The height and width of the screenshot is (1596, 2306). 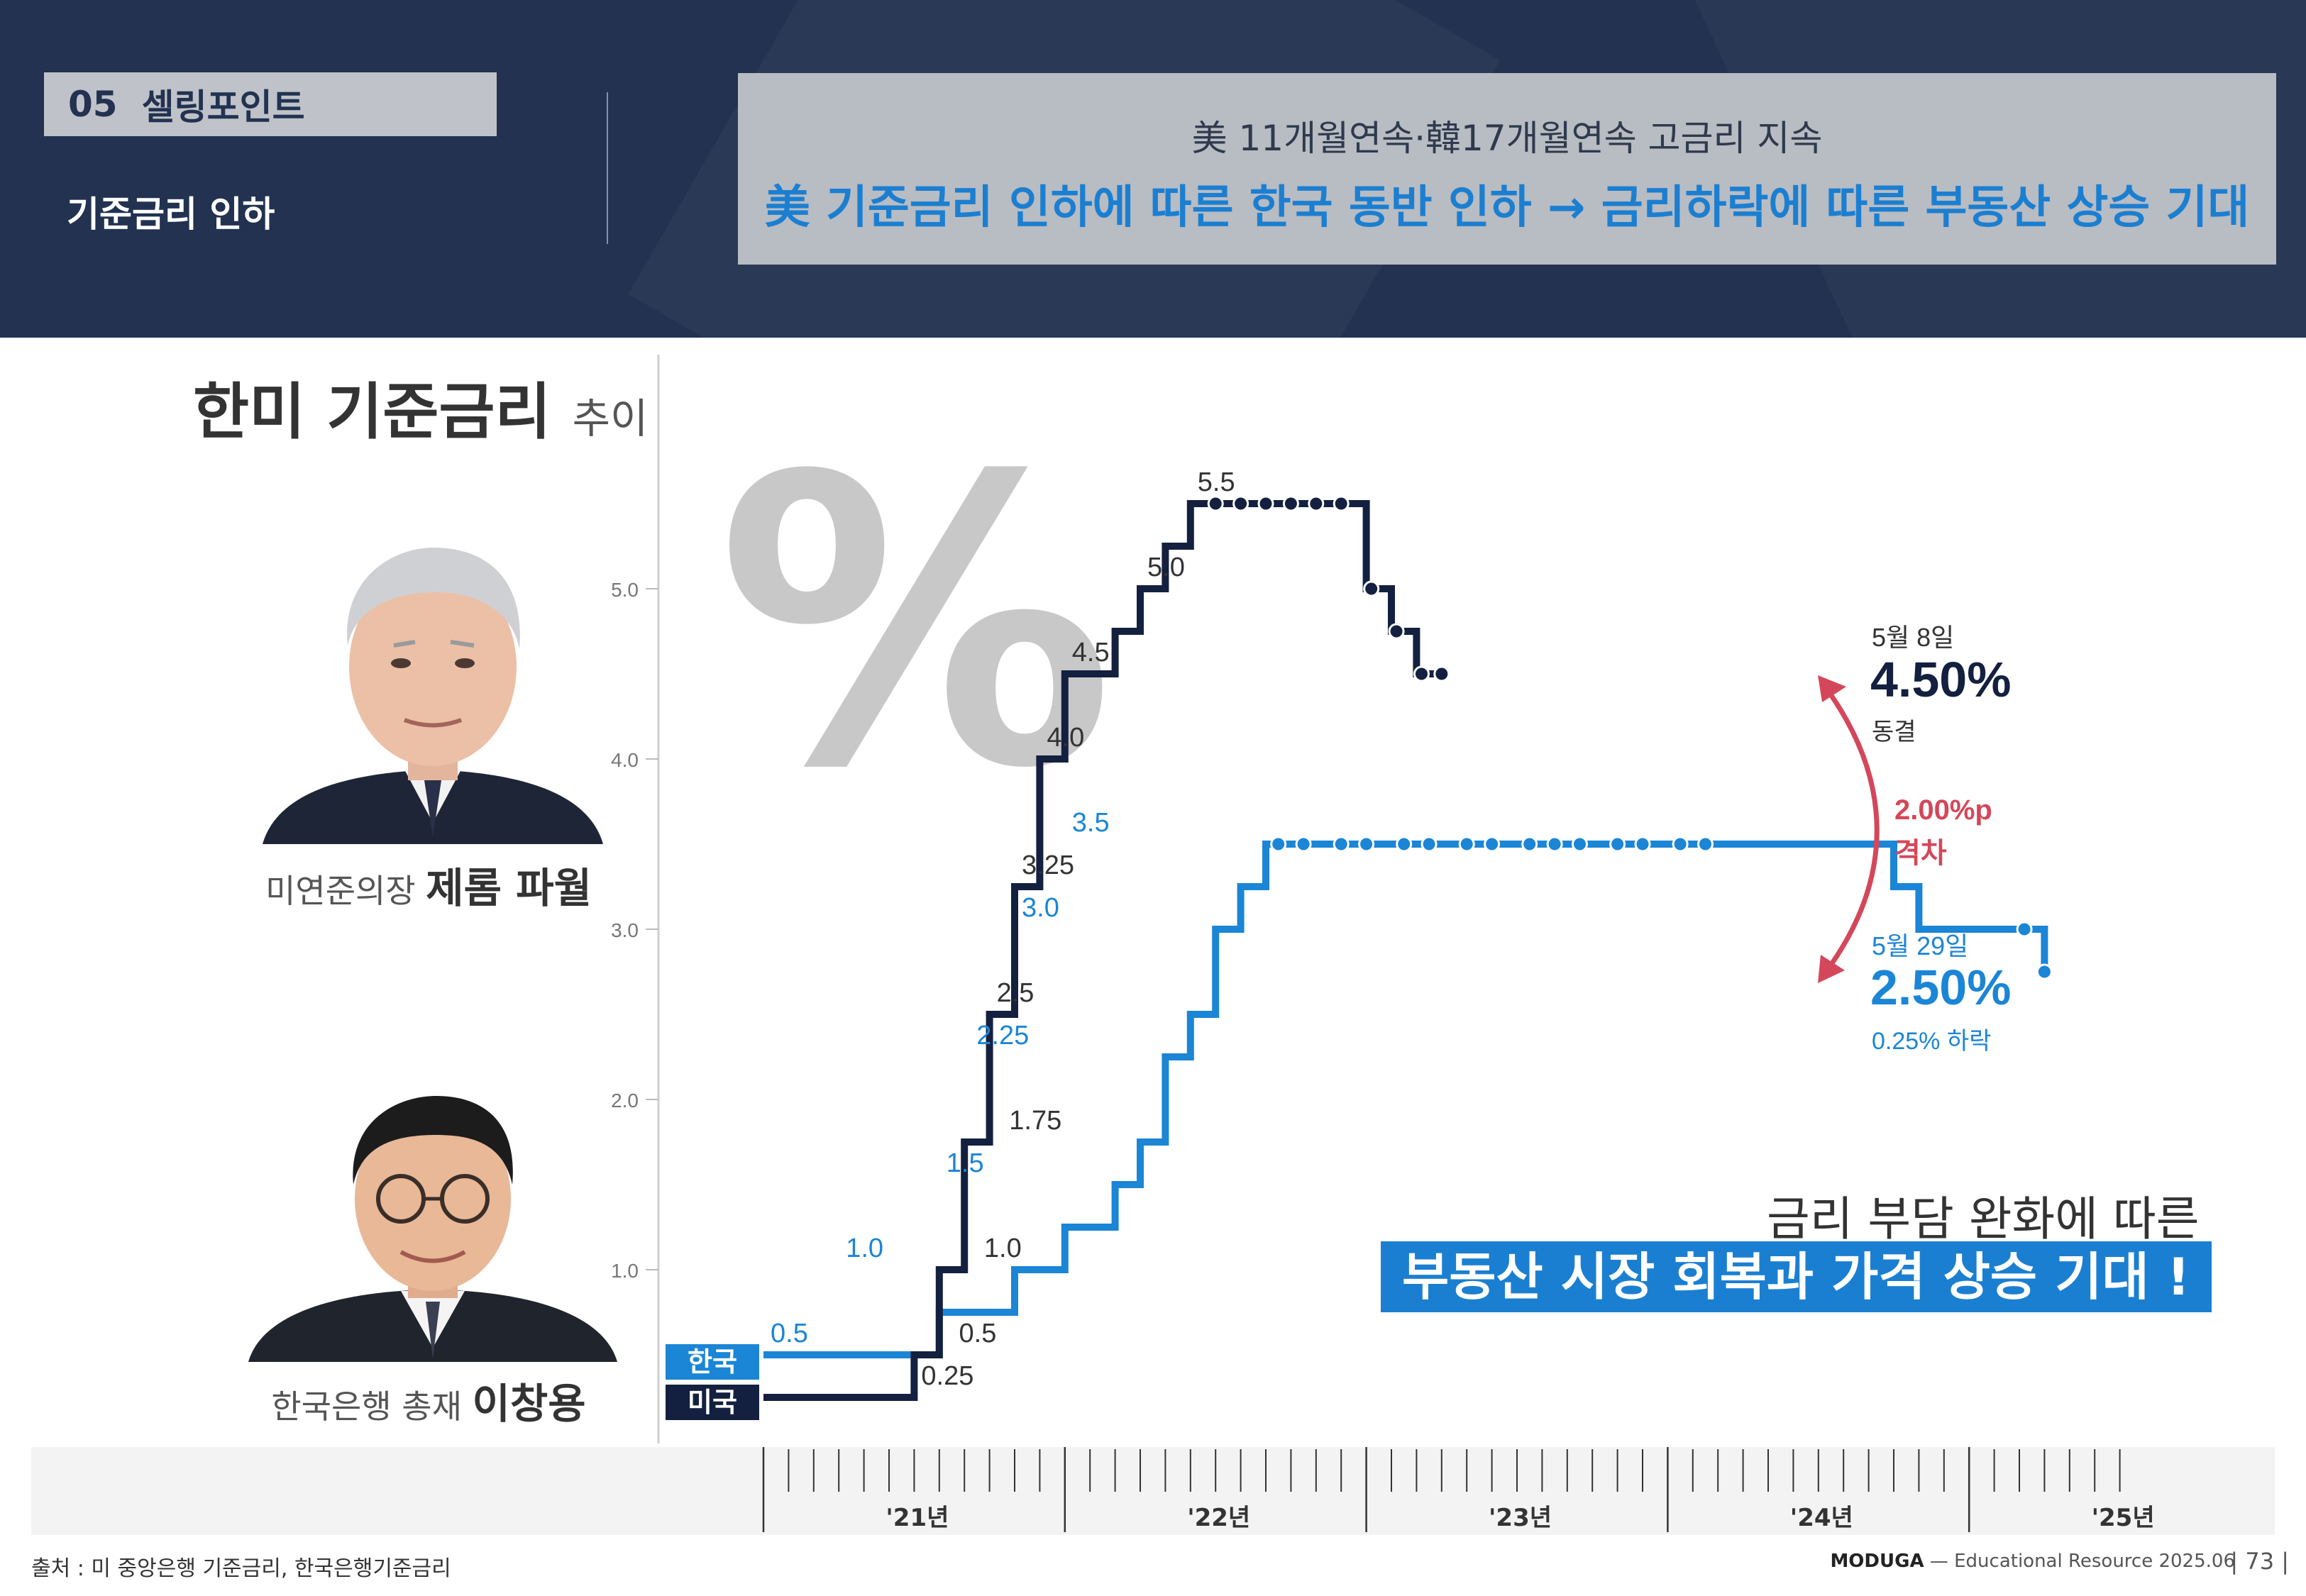 I want to click on kr-date: 5월 29일, so click(x=1920, y=945).